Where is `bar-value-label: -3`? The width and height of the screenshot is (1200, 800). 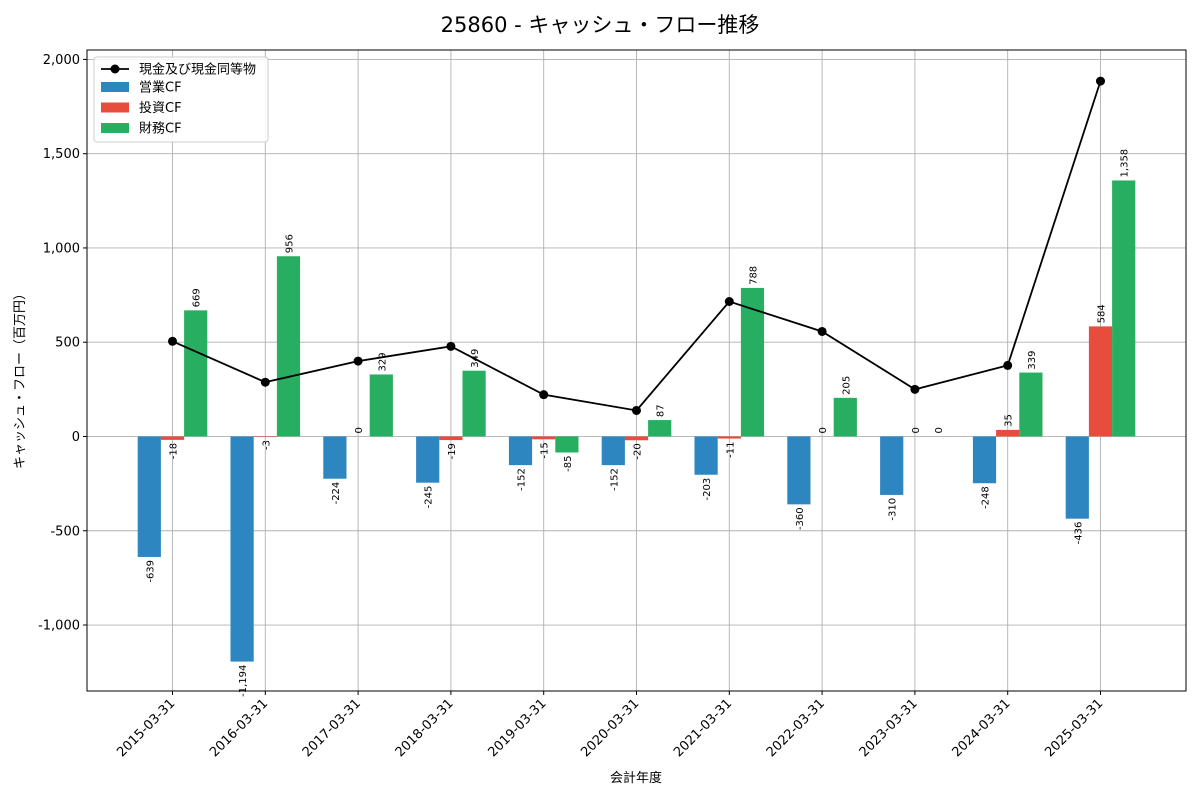
bar-value-label: -3 is located at coordinates (266, 445).